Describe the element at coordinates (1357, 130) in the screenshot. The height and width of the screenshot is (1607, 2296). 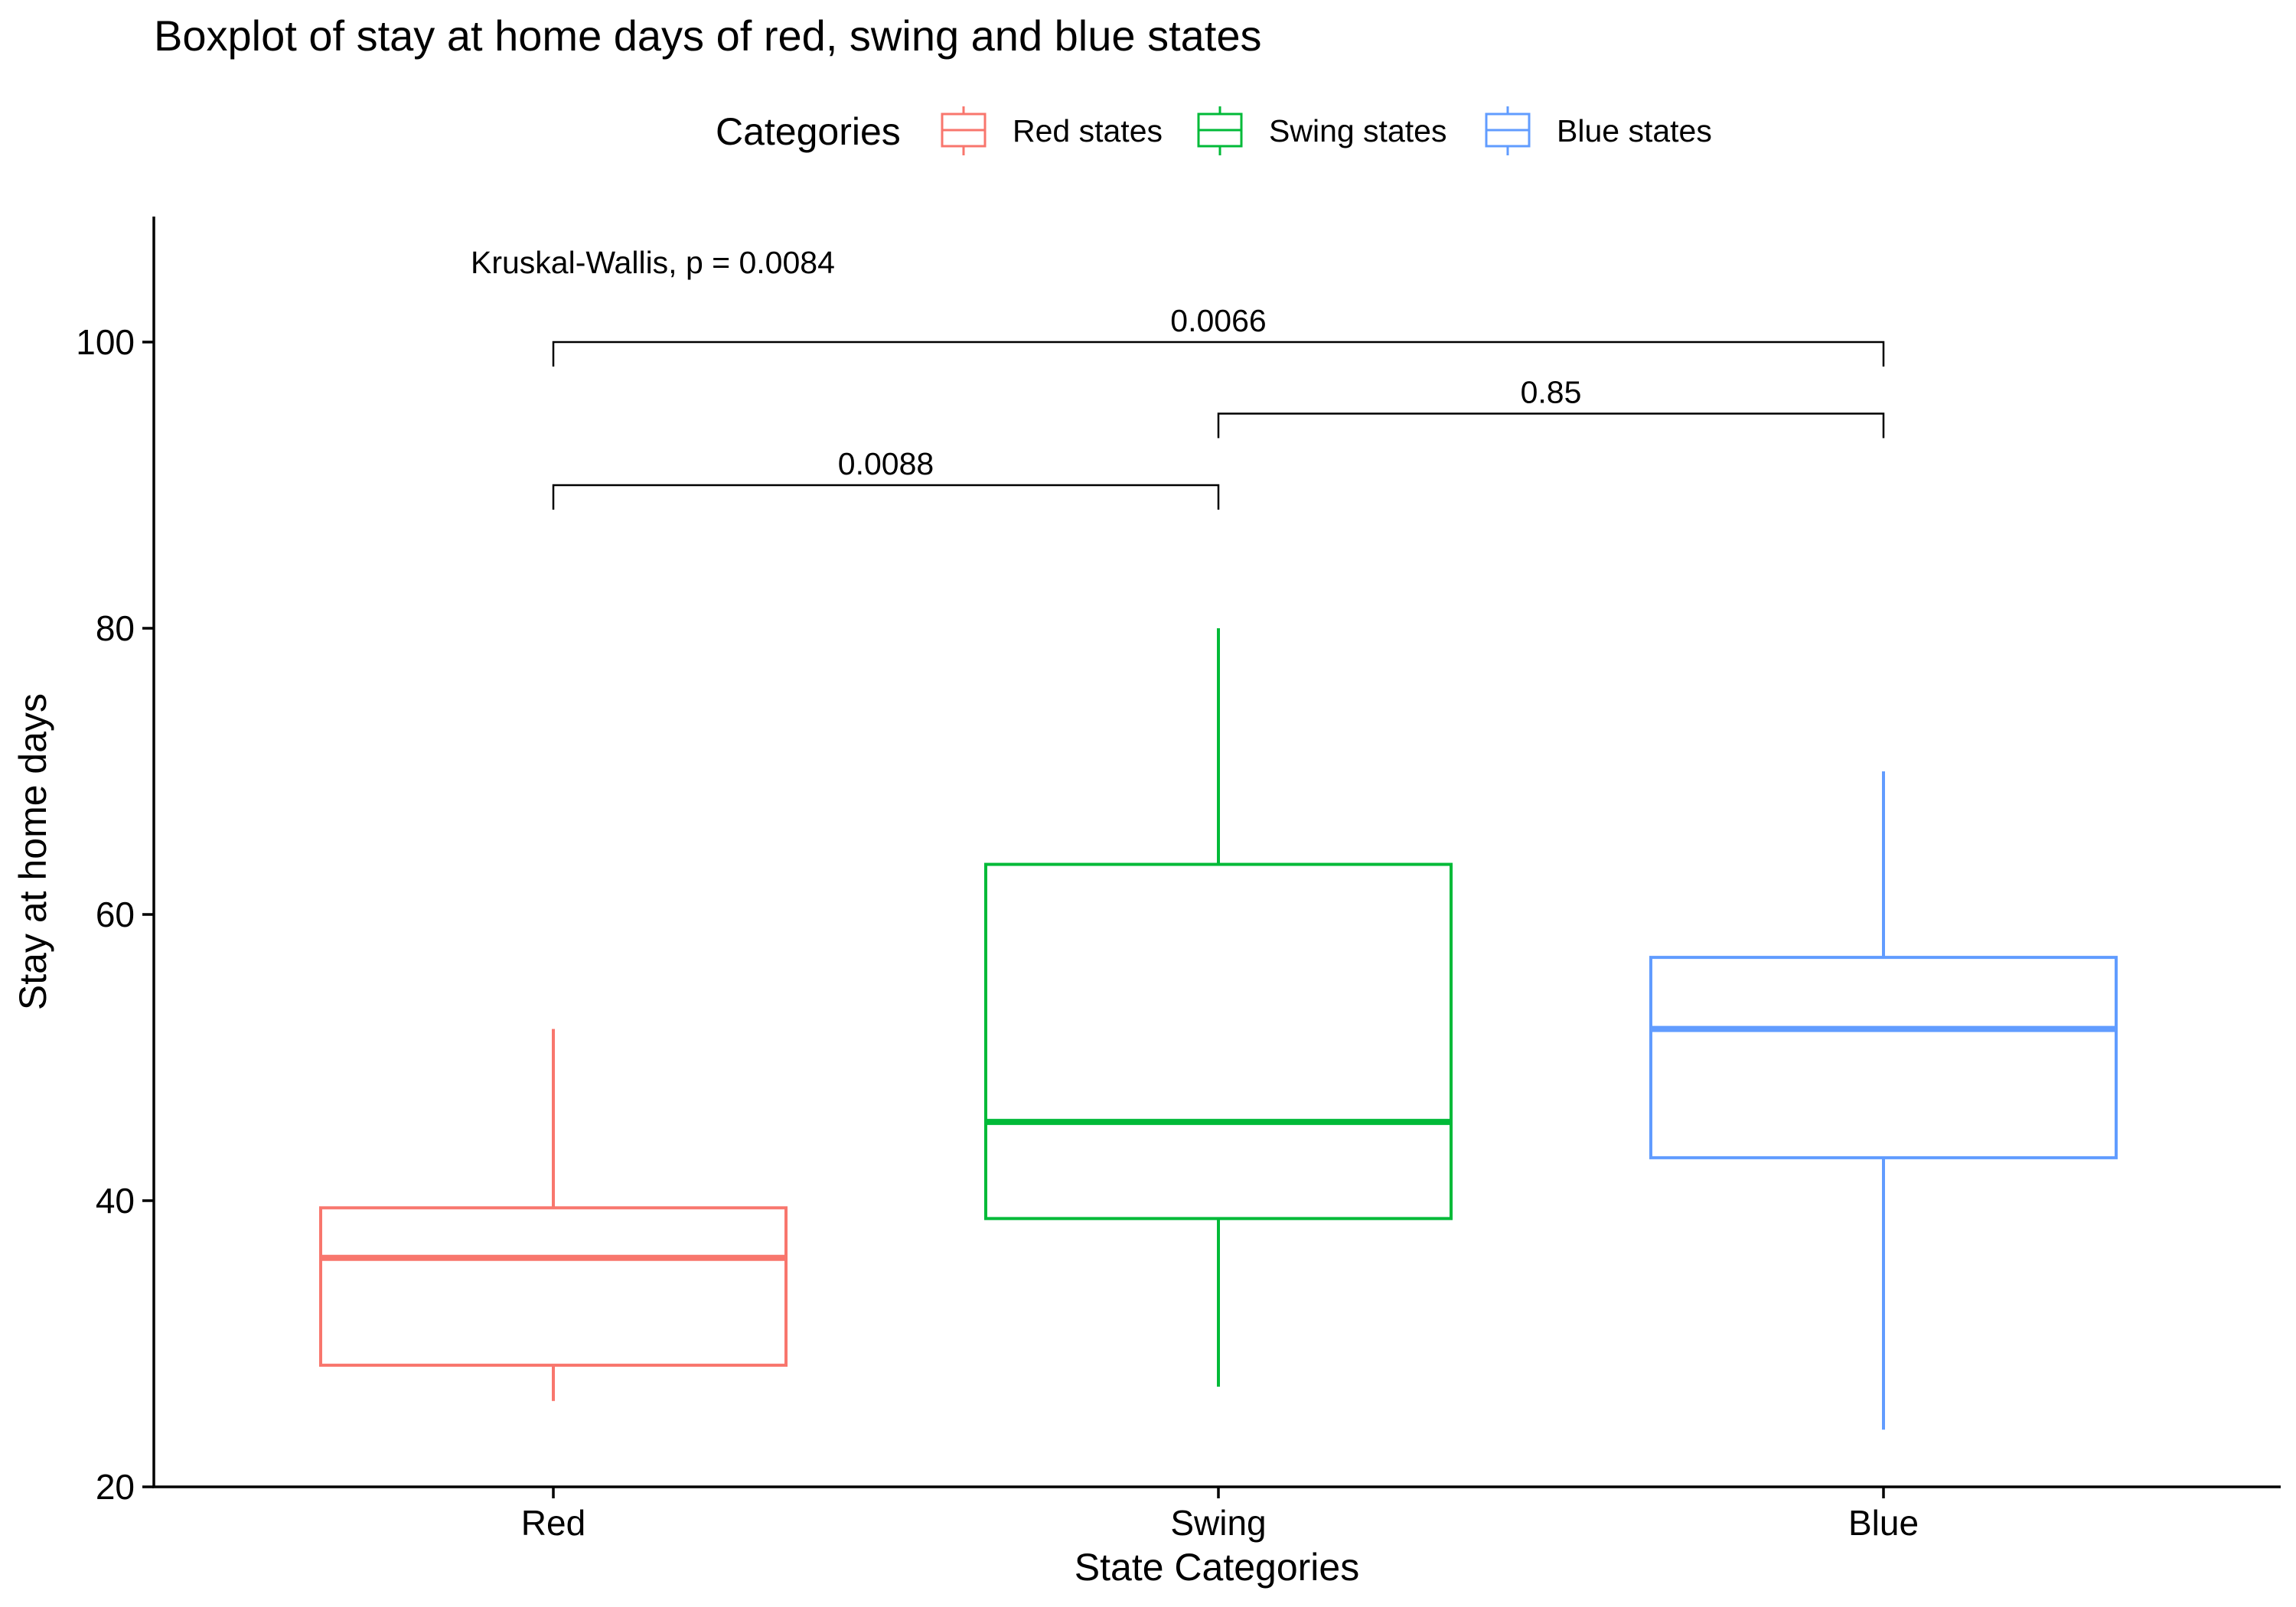
I see `legend-entry-label: Swing states` at that location.